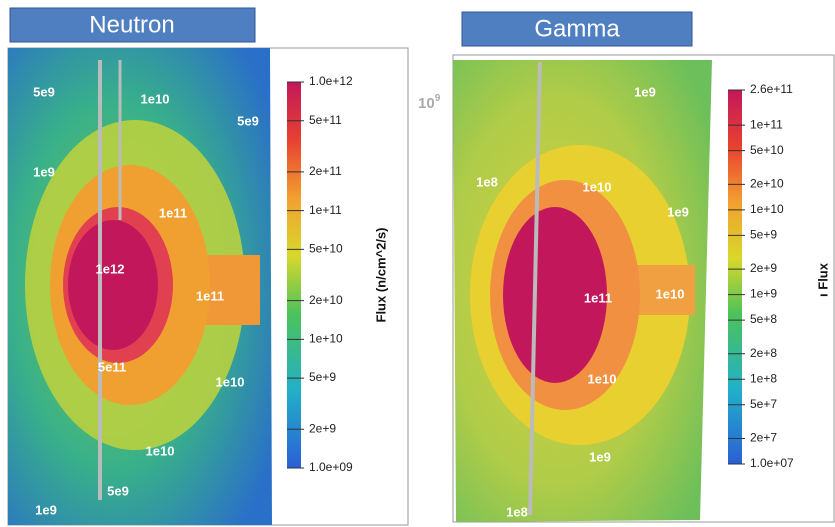 The image size is (835, 527). I want to click on note-base: 10, so click(426, 103).